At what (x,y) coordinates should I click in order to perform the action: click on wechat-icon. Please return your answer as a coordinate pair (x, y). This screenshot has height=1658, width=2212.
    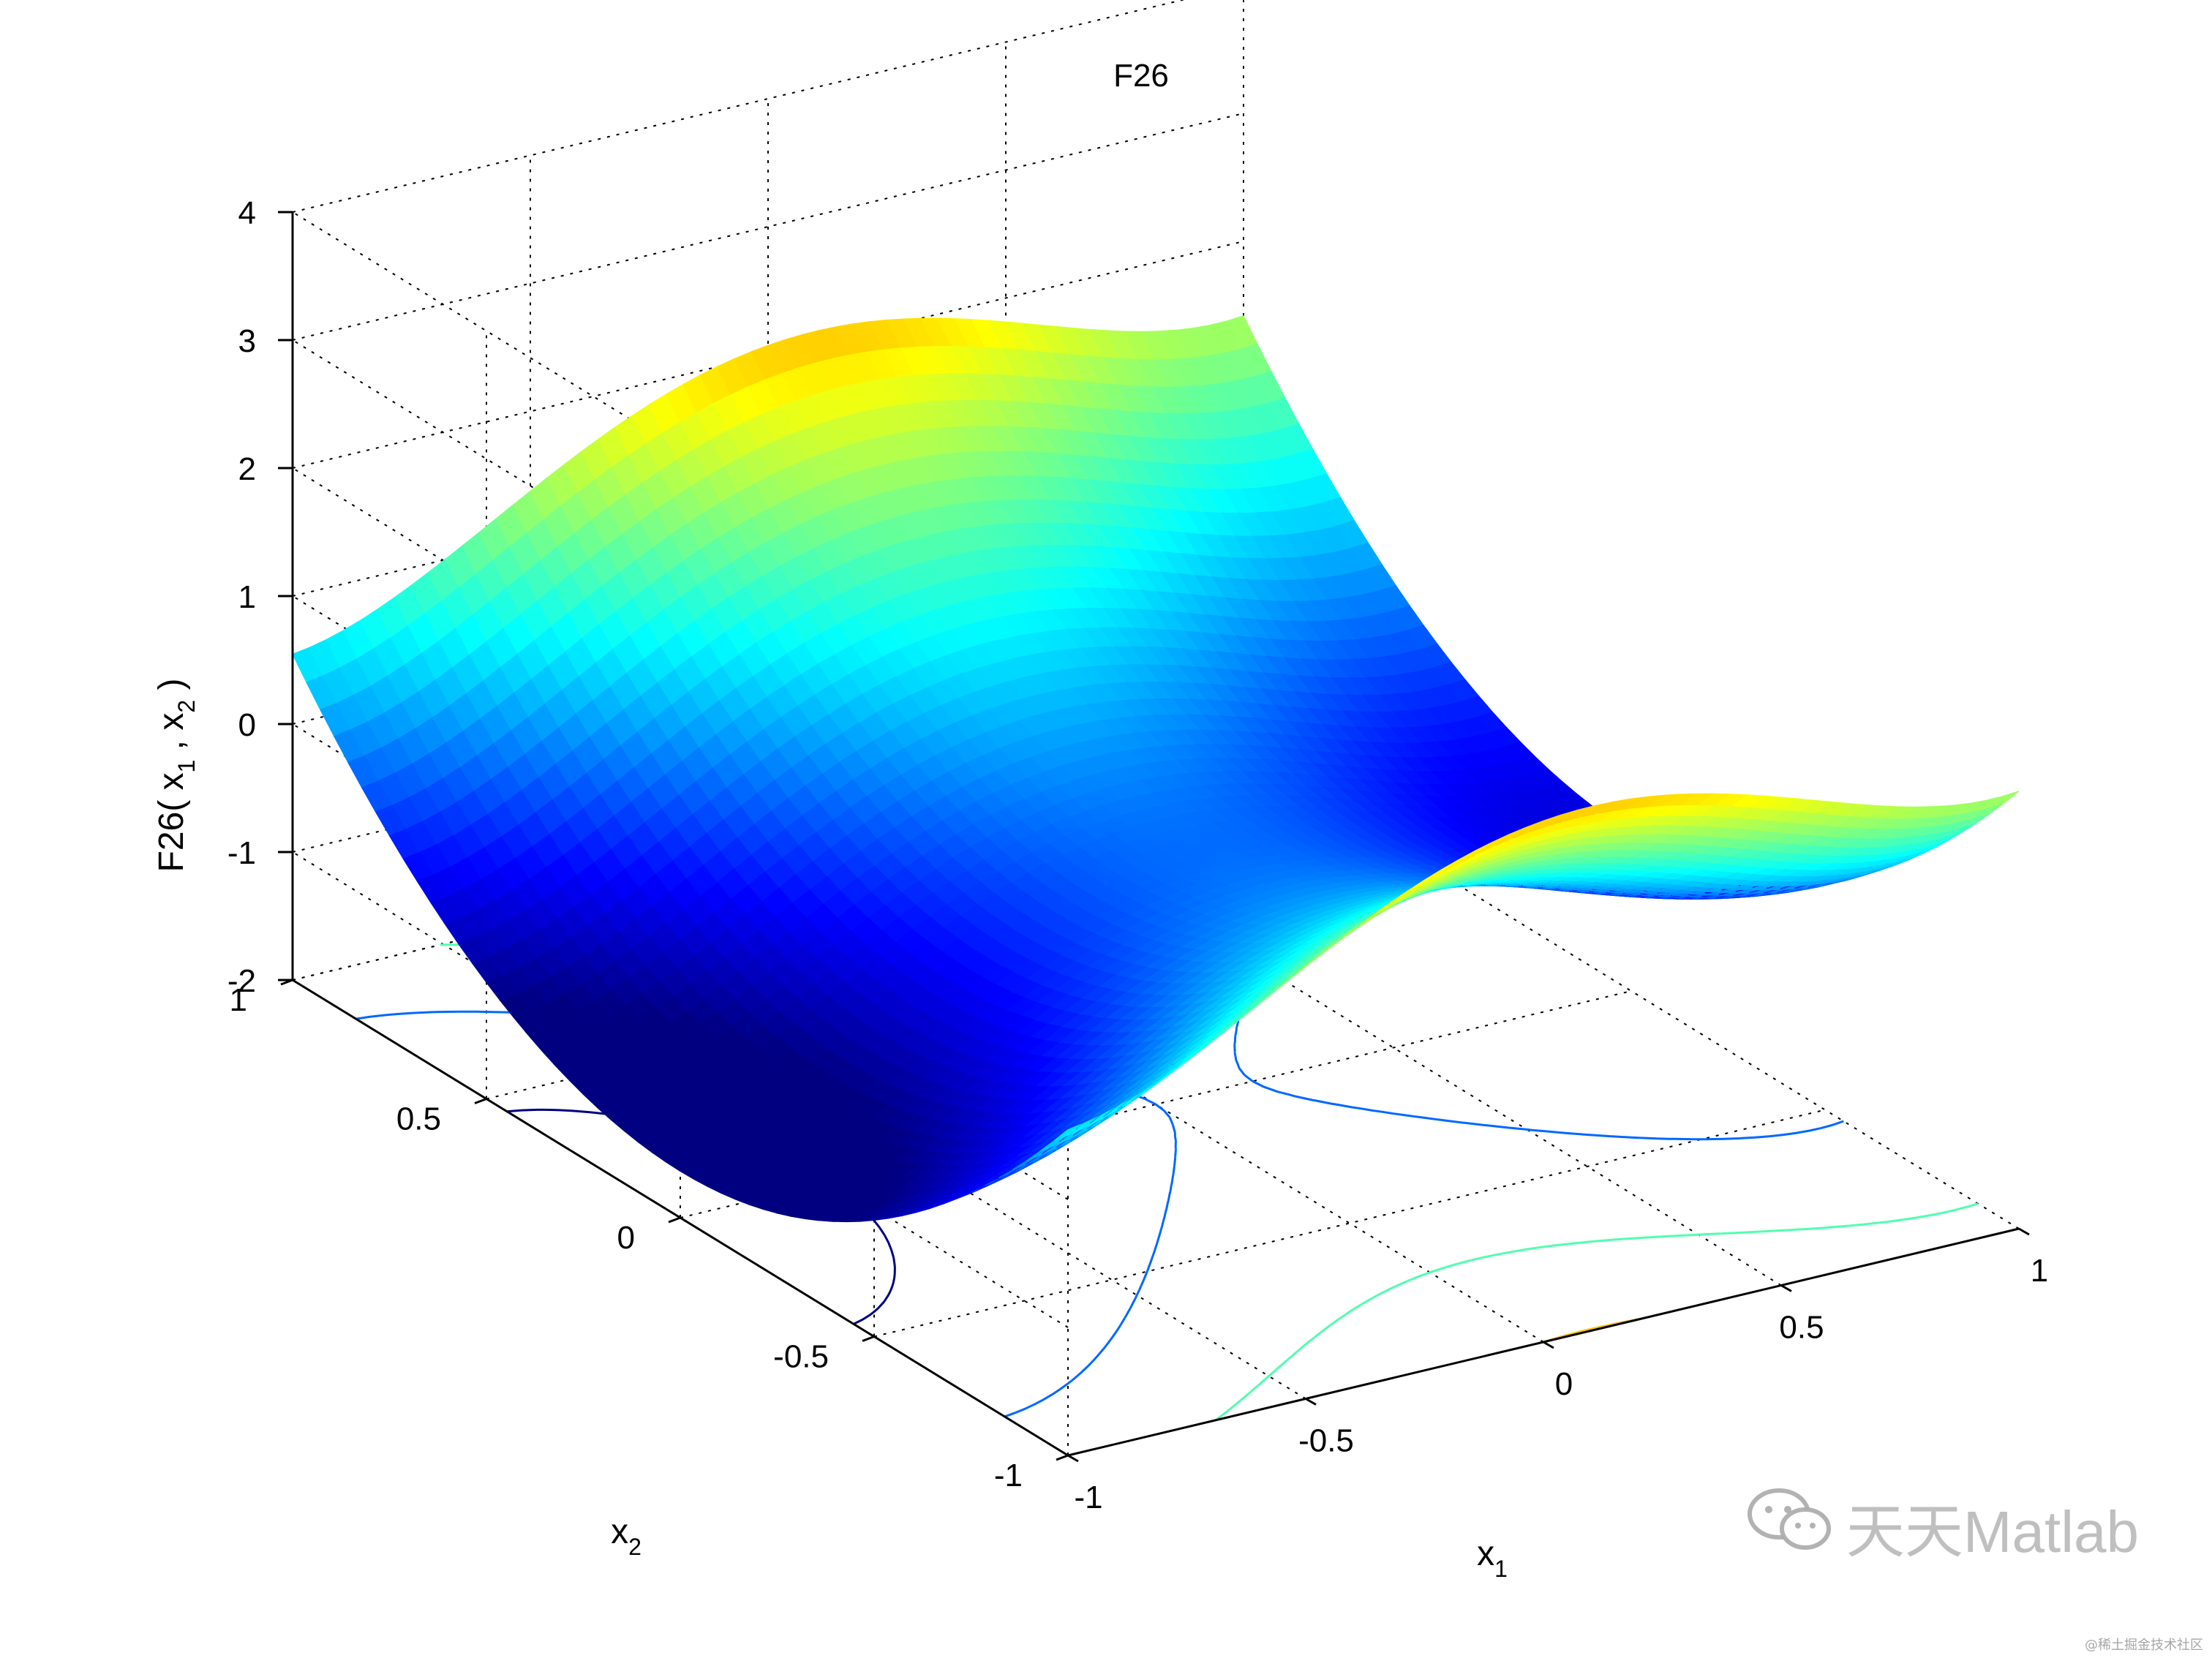
    Looking at the image, I should click on (1789, 1526).